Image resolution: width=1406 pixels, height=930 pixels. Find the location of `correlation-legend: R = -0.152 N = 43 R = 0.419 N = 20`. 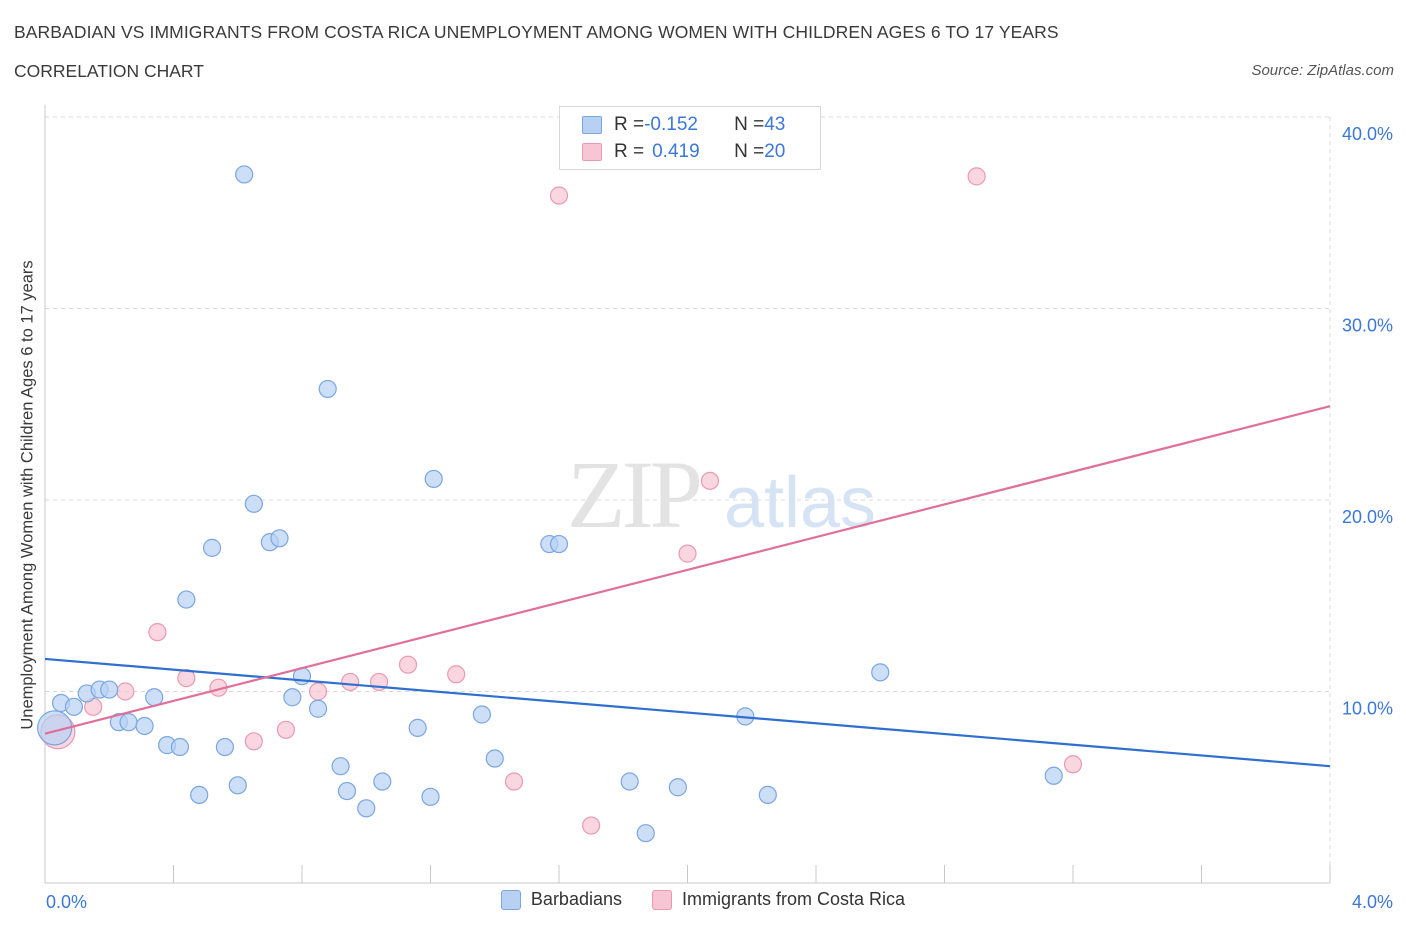

correlation-legend: R = -0.152 N = 43 R = 0.419 N = 20 is located at coordinates (690, 138).